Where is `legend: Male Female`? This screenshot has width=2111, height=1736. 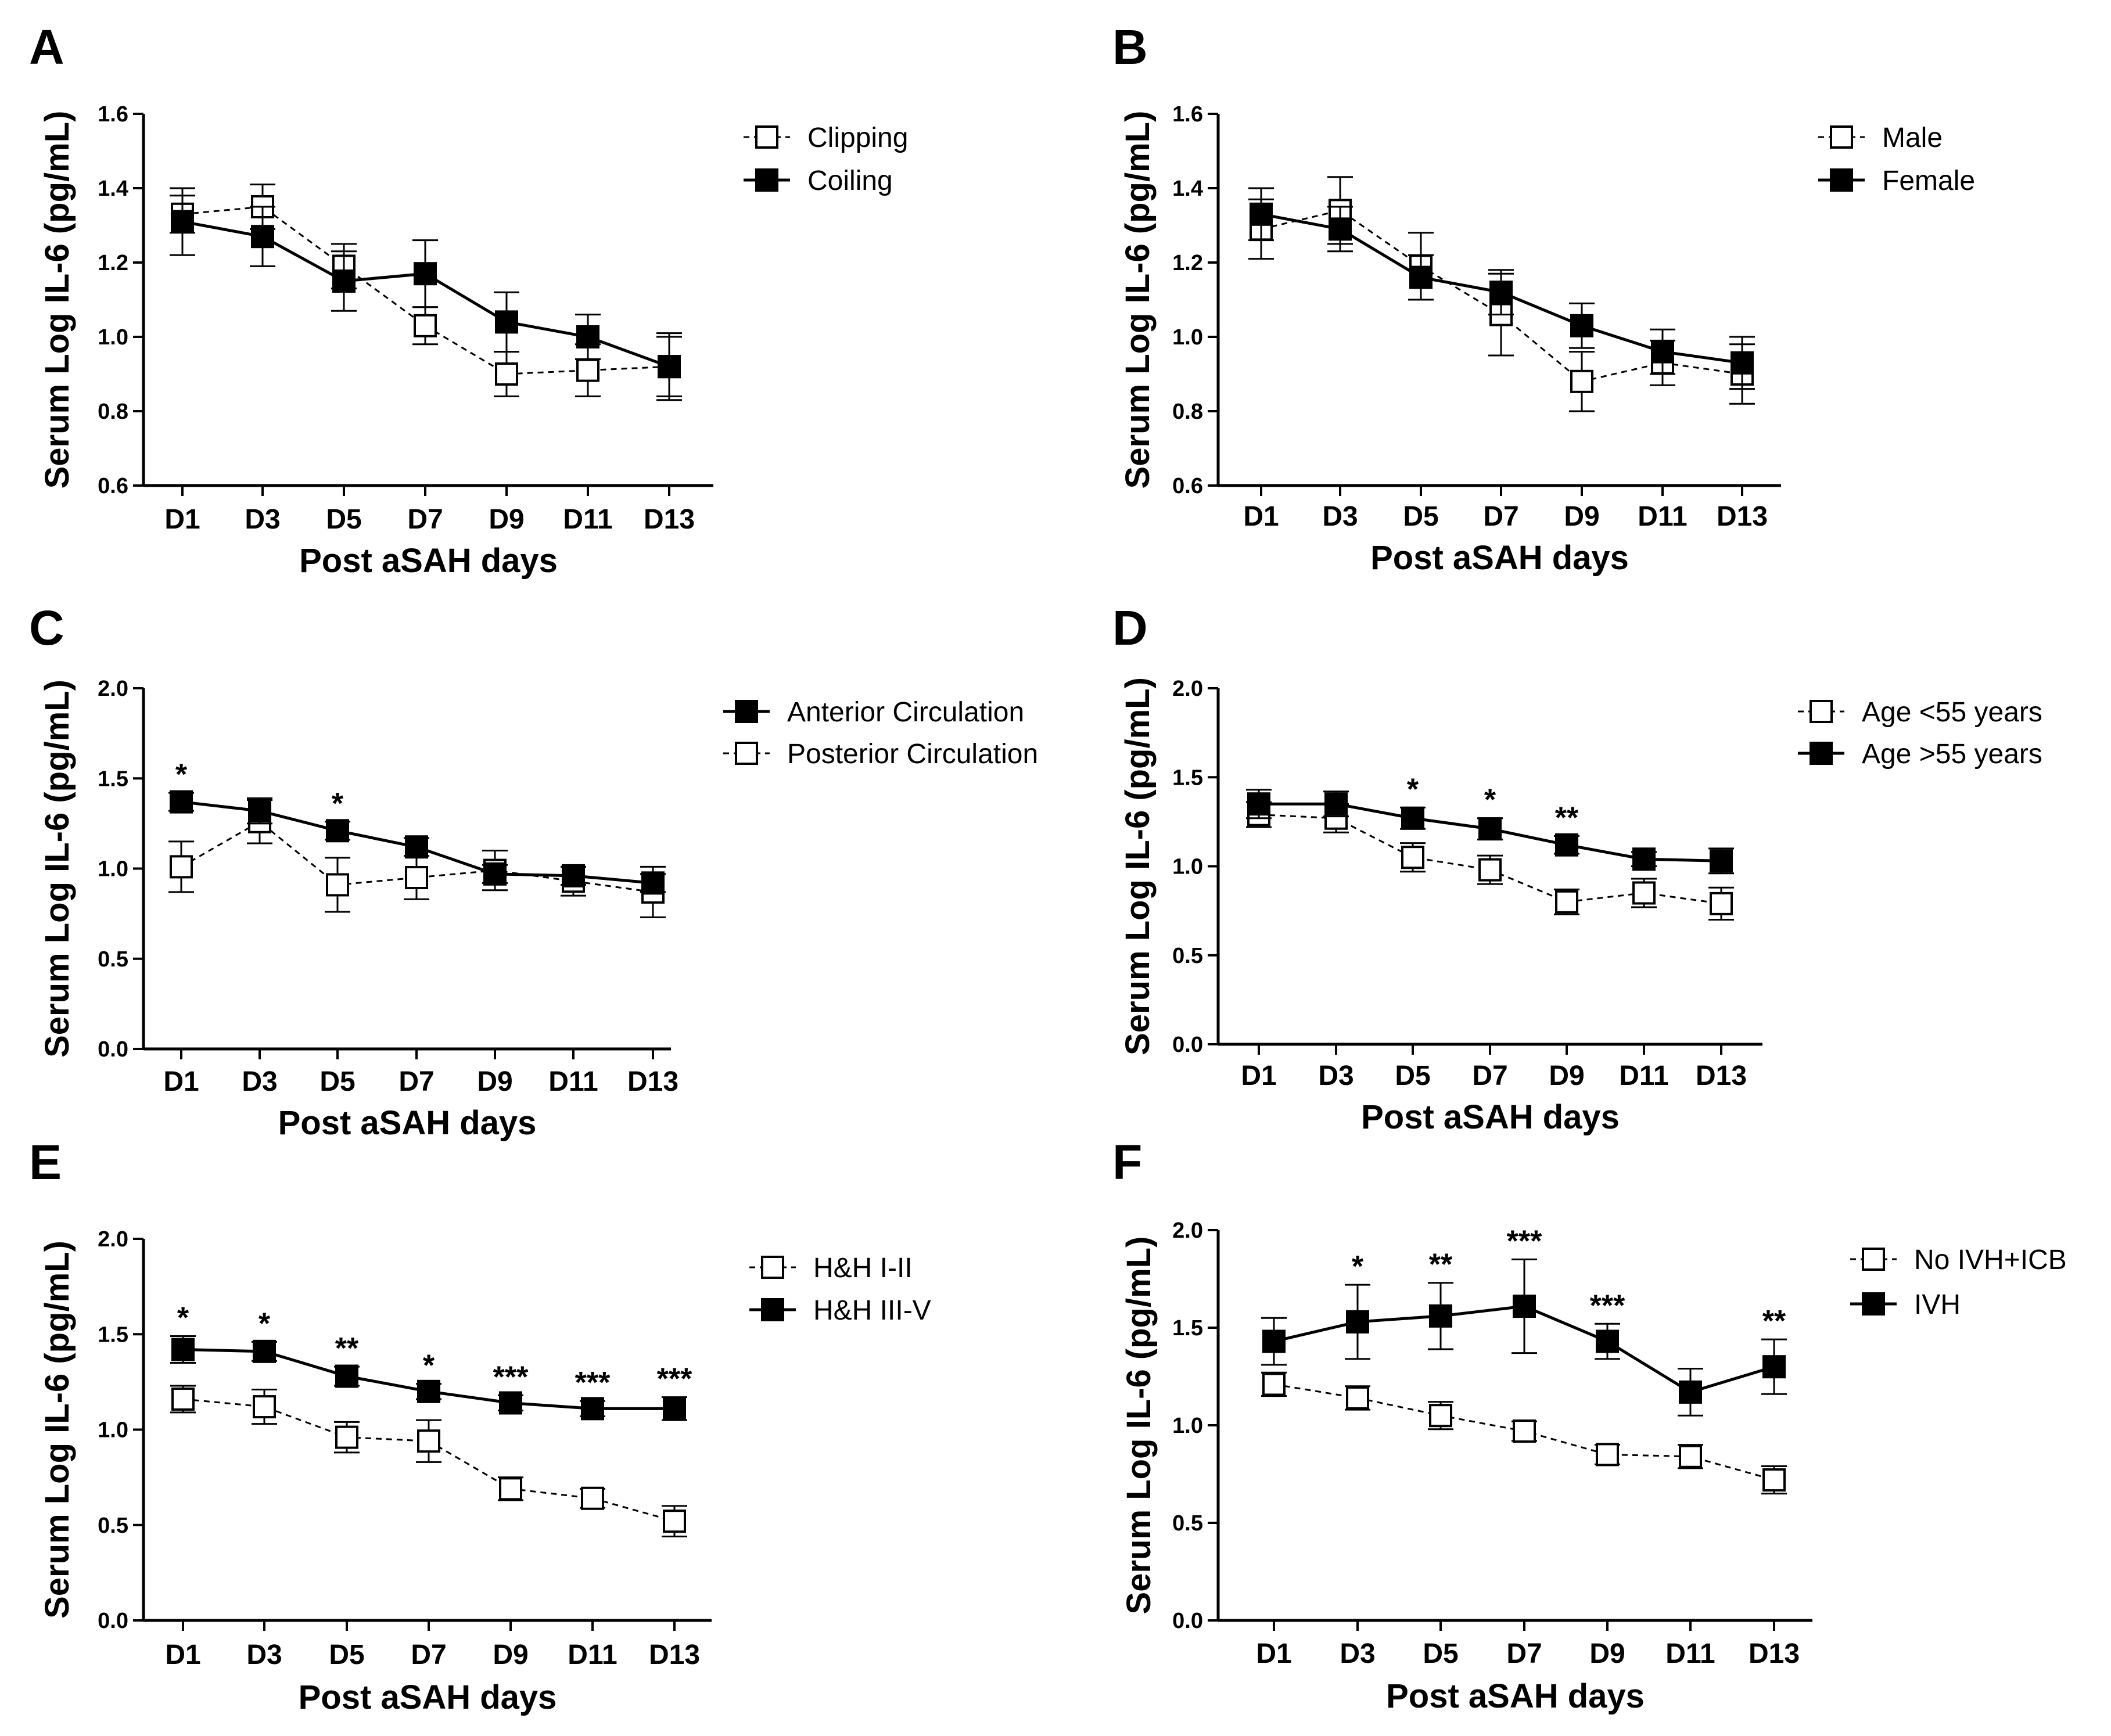
legend: Male Female is located at coordinates (1896, 159).